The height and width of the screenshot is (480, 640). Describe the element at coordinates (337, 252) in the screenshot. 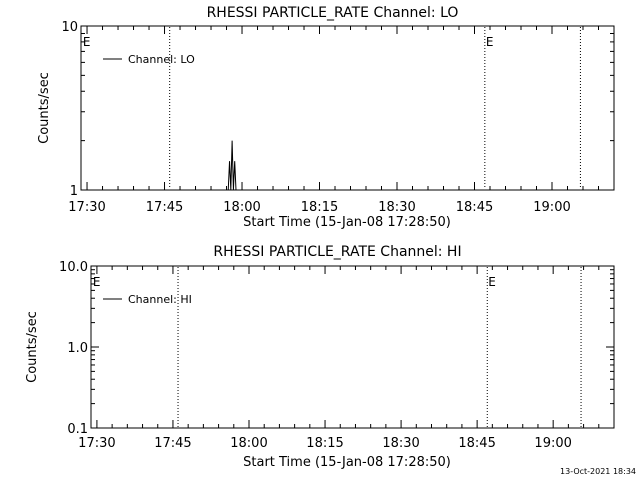

I see `chart-title: RHESSI PARTICLE_RATE Channel: HI` at that location.